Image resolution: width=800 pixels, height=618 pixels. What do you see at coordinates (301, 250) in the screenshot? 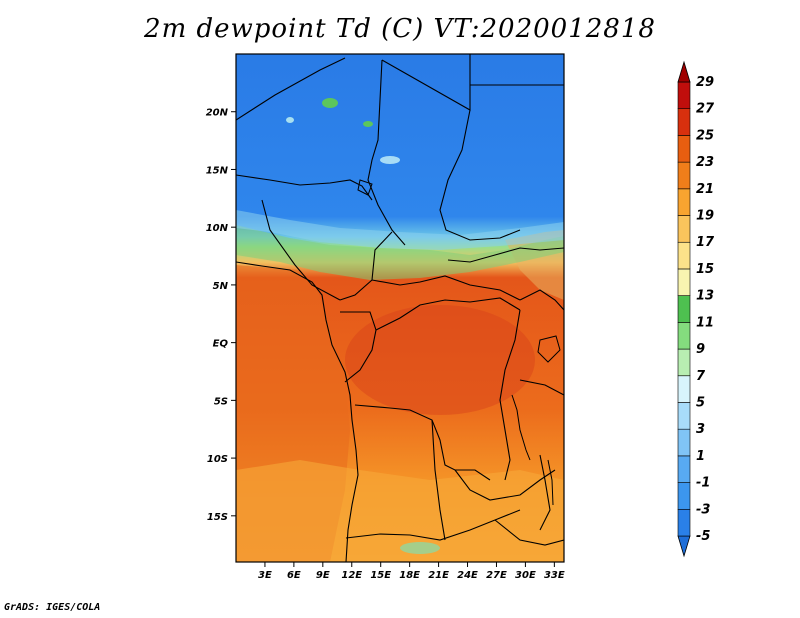
I see `border-nigeria-cameroon` at bounding box center [301, 250].